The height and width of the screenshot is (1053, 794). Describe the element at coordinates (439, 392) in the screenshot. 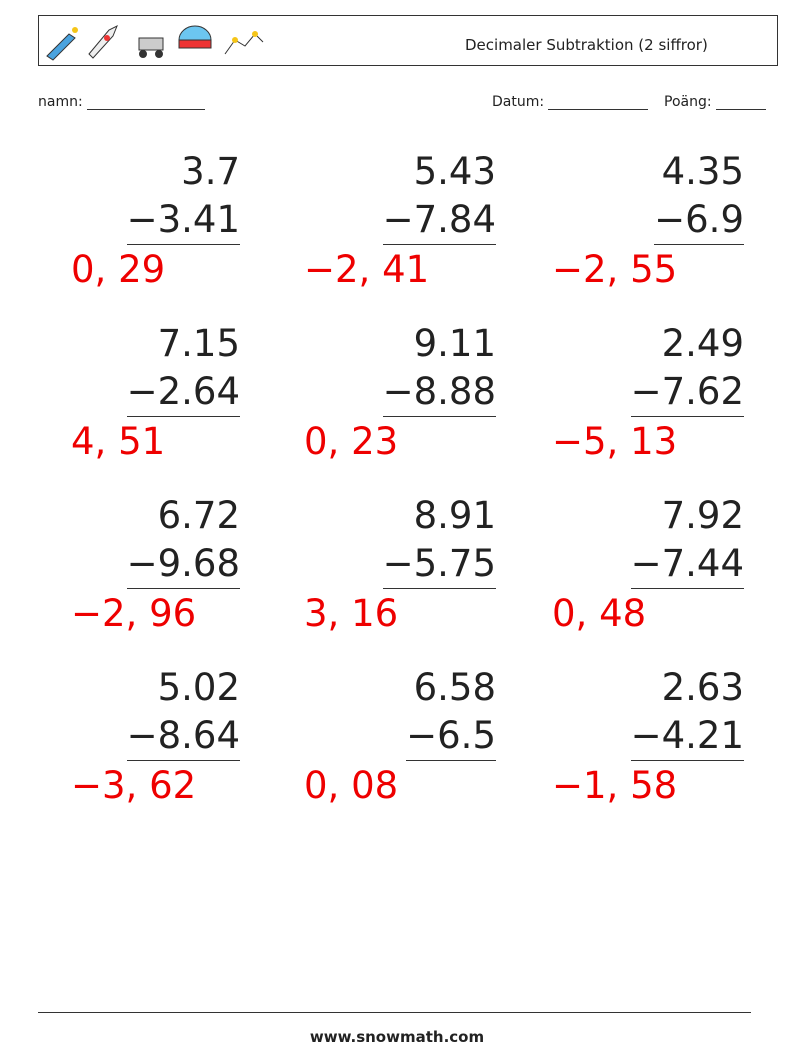

I see `bottom-number: −8.88` at that location.